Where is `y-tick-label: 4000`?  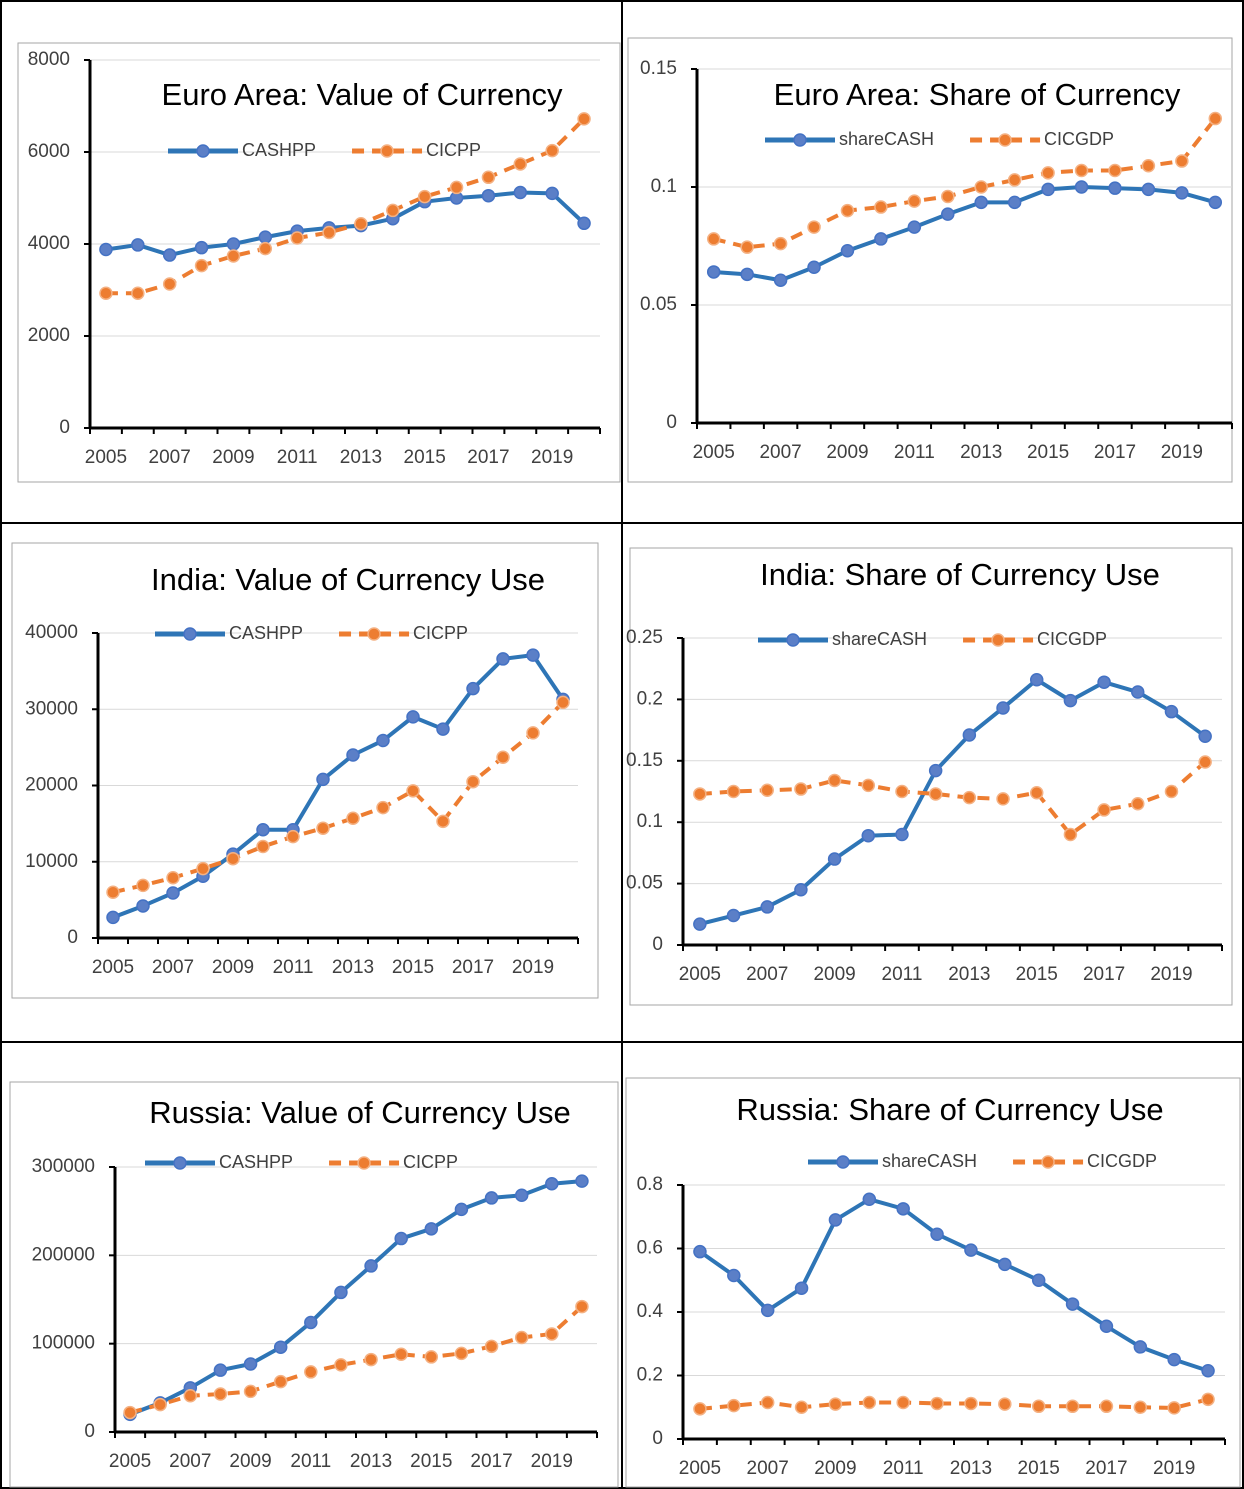
y-tick-label: 4000 is located at coordinates (49, 243).